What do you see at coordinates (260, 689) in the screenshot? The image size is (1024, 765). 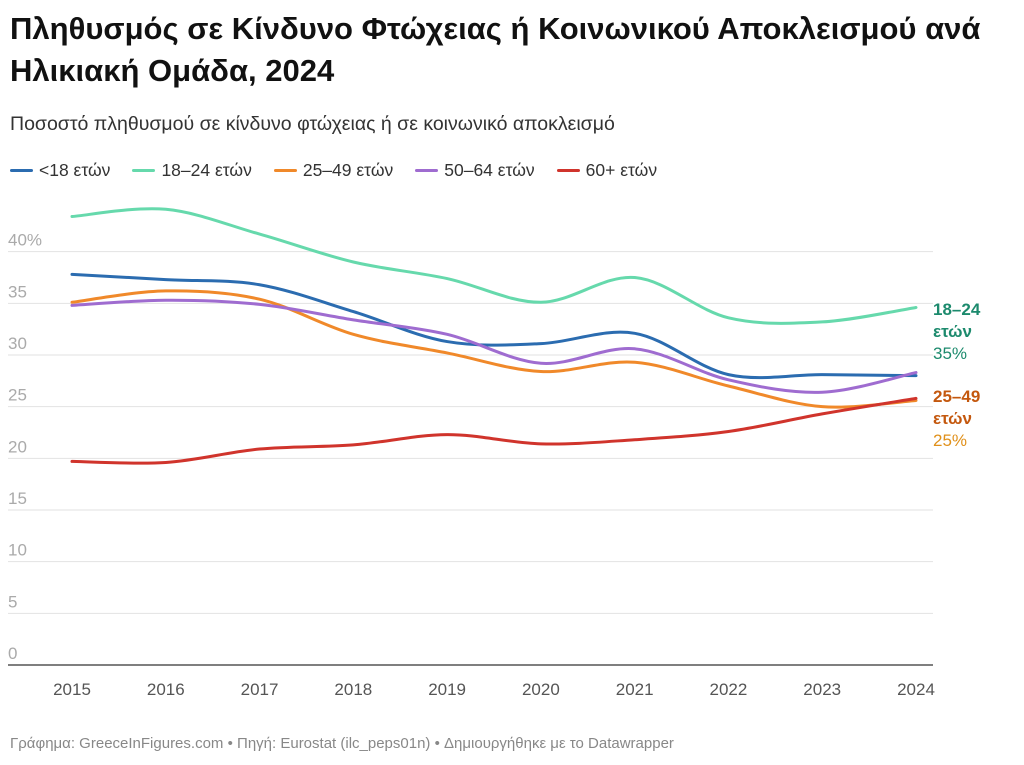 I see `x-tick-label: 2017` at bounding box center [260, 689].